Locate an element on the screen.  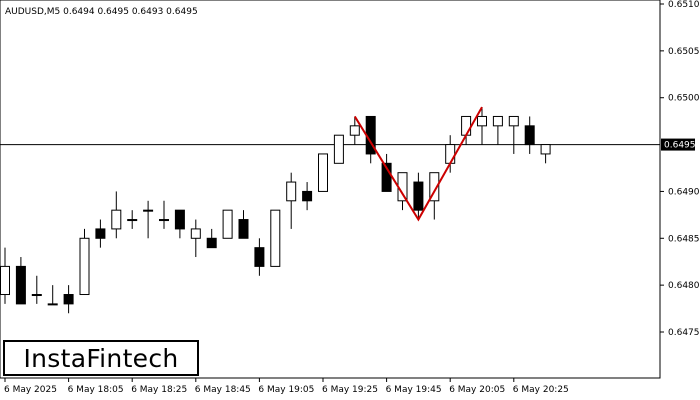
x-tick-label: 6 May 19:05 is located at coordinates (286, 390).